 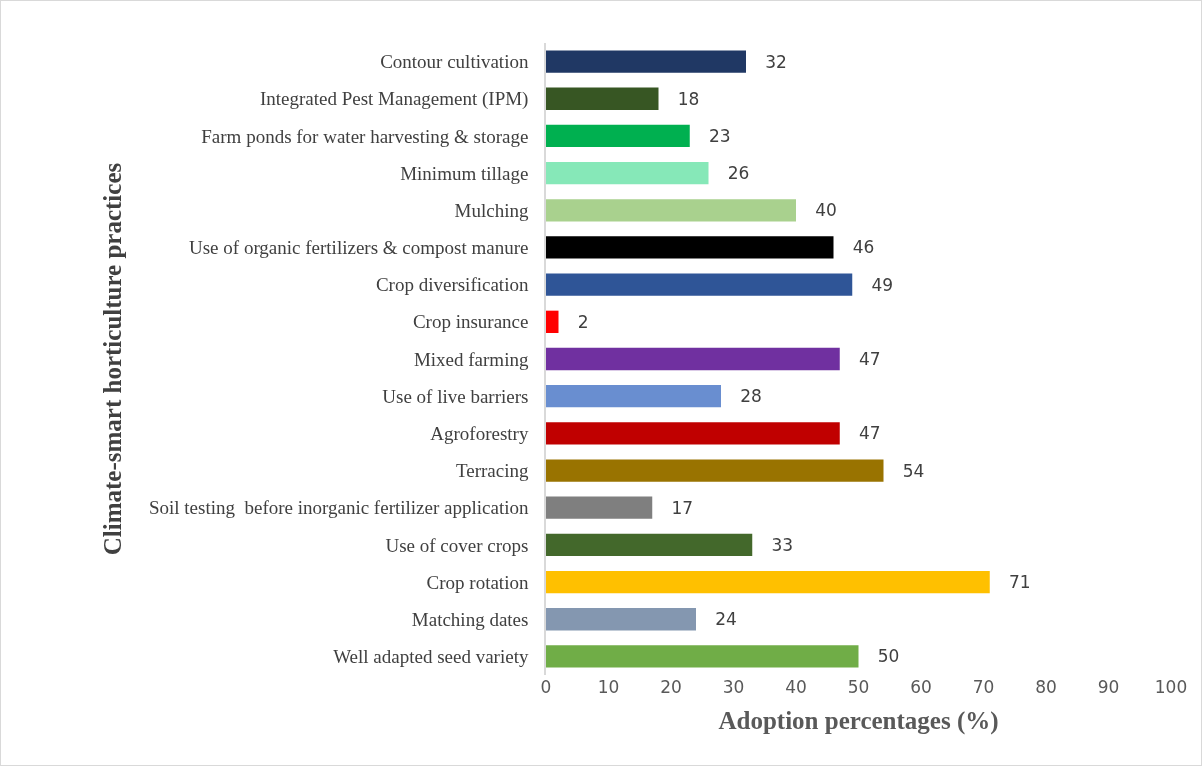 What do you see at coordinates (113, 359) in the screenshot?
I see `y-axis-title: Climate-smart horticulture practices` at bounding box center [113, 359].